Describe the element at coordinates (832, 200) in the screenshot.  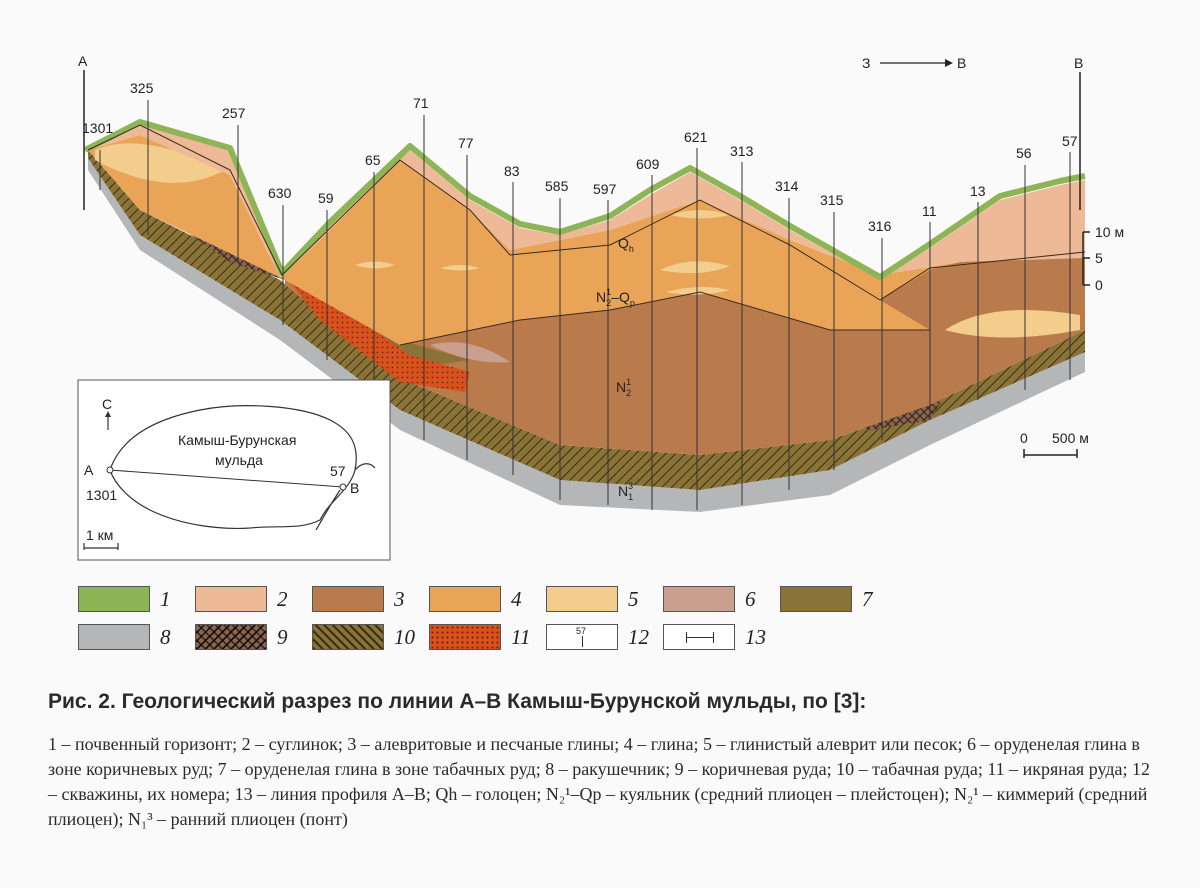
I see `well-label: 315` at that location.